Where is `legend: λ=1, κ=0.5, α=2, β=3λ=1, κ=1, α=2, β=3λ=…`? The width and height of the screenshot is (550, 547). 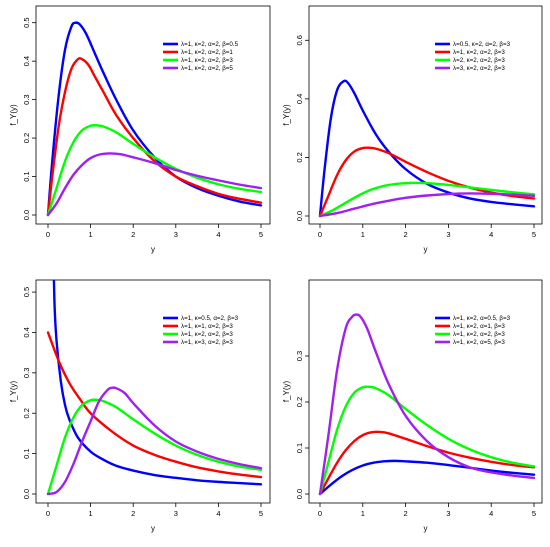 legend: λ=1, κ=0.5, α=2, β=3λ=1, κ=1, α=2, β=3λ=… is located at coordinates (201, 330).